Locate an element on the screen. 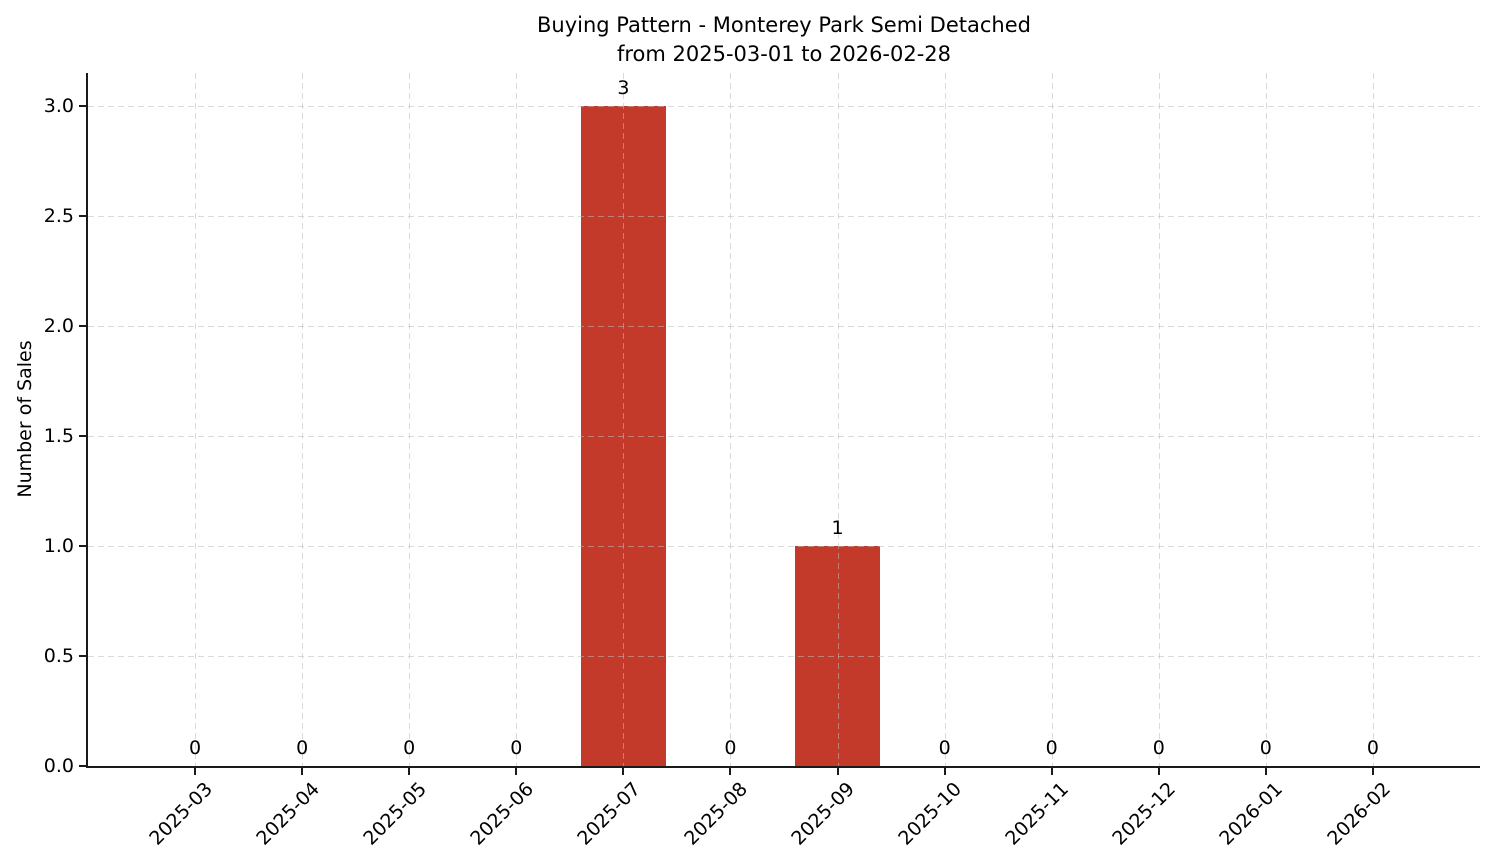 This screenshot has width=1501, height=863. x-tick-label: 2025-11 is located at coordinates (1037, 814).